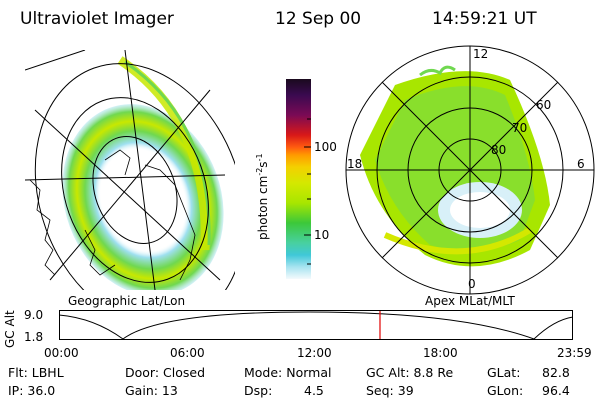 This screenshot has width=600, height=400. What do you see at coordinates (520, 128) in the screenshot?
I see `mlat-label-70: 70` at bounding box center [520, 128].